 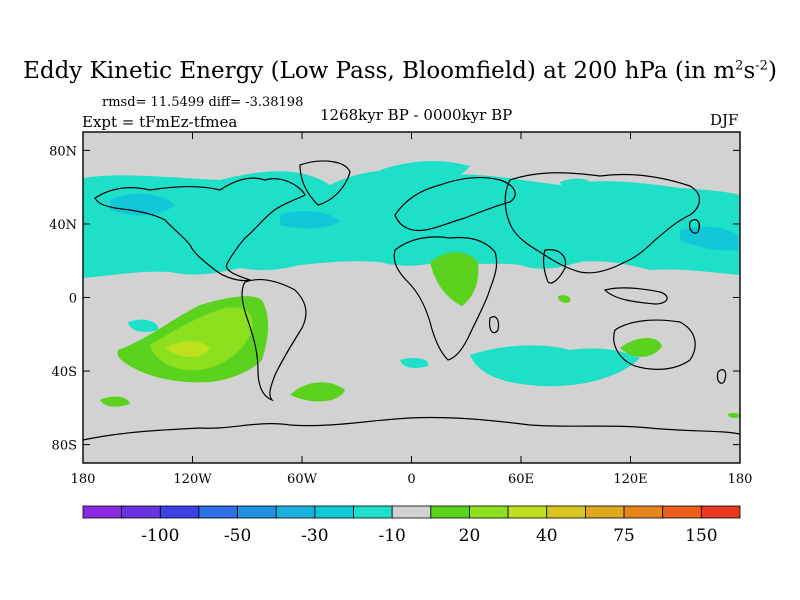 What do you see at coordinates (624, 536) in the screenshot?
I see `colorbar-label: 75` at bounding box center [624, 536].